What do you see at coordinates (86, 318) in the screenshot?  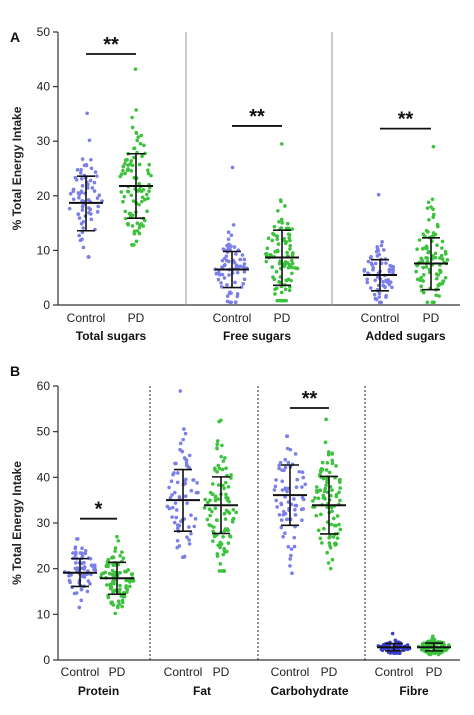 I see `x-tick-label: Control` at bounding box center [86, 318].